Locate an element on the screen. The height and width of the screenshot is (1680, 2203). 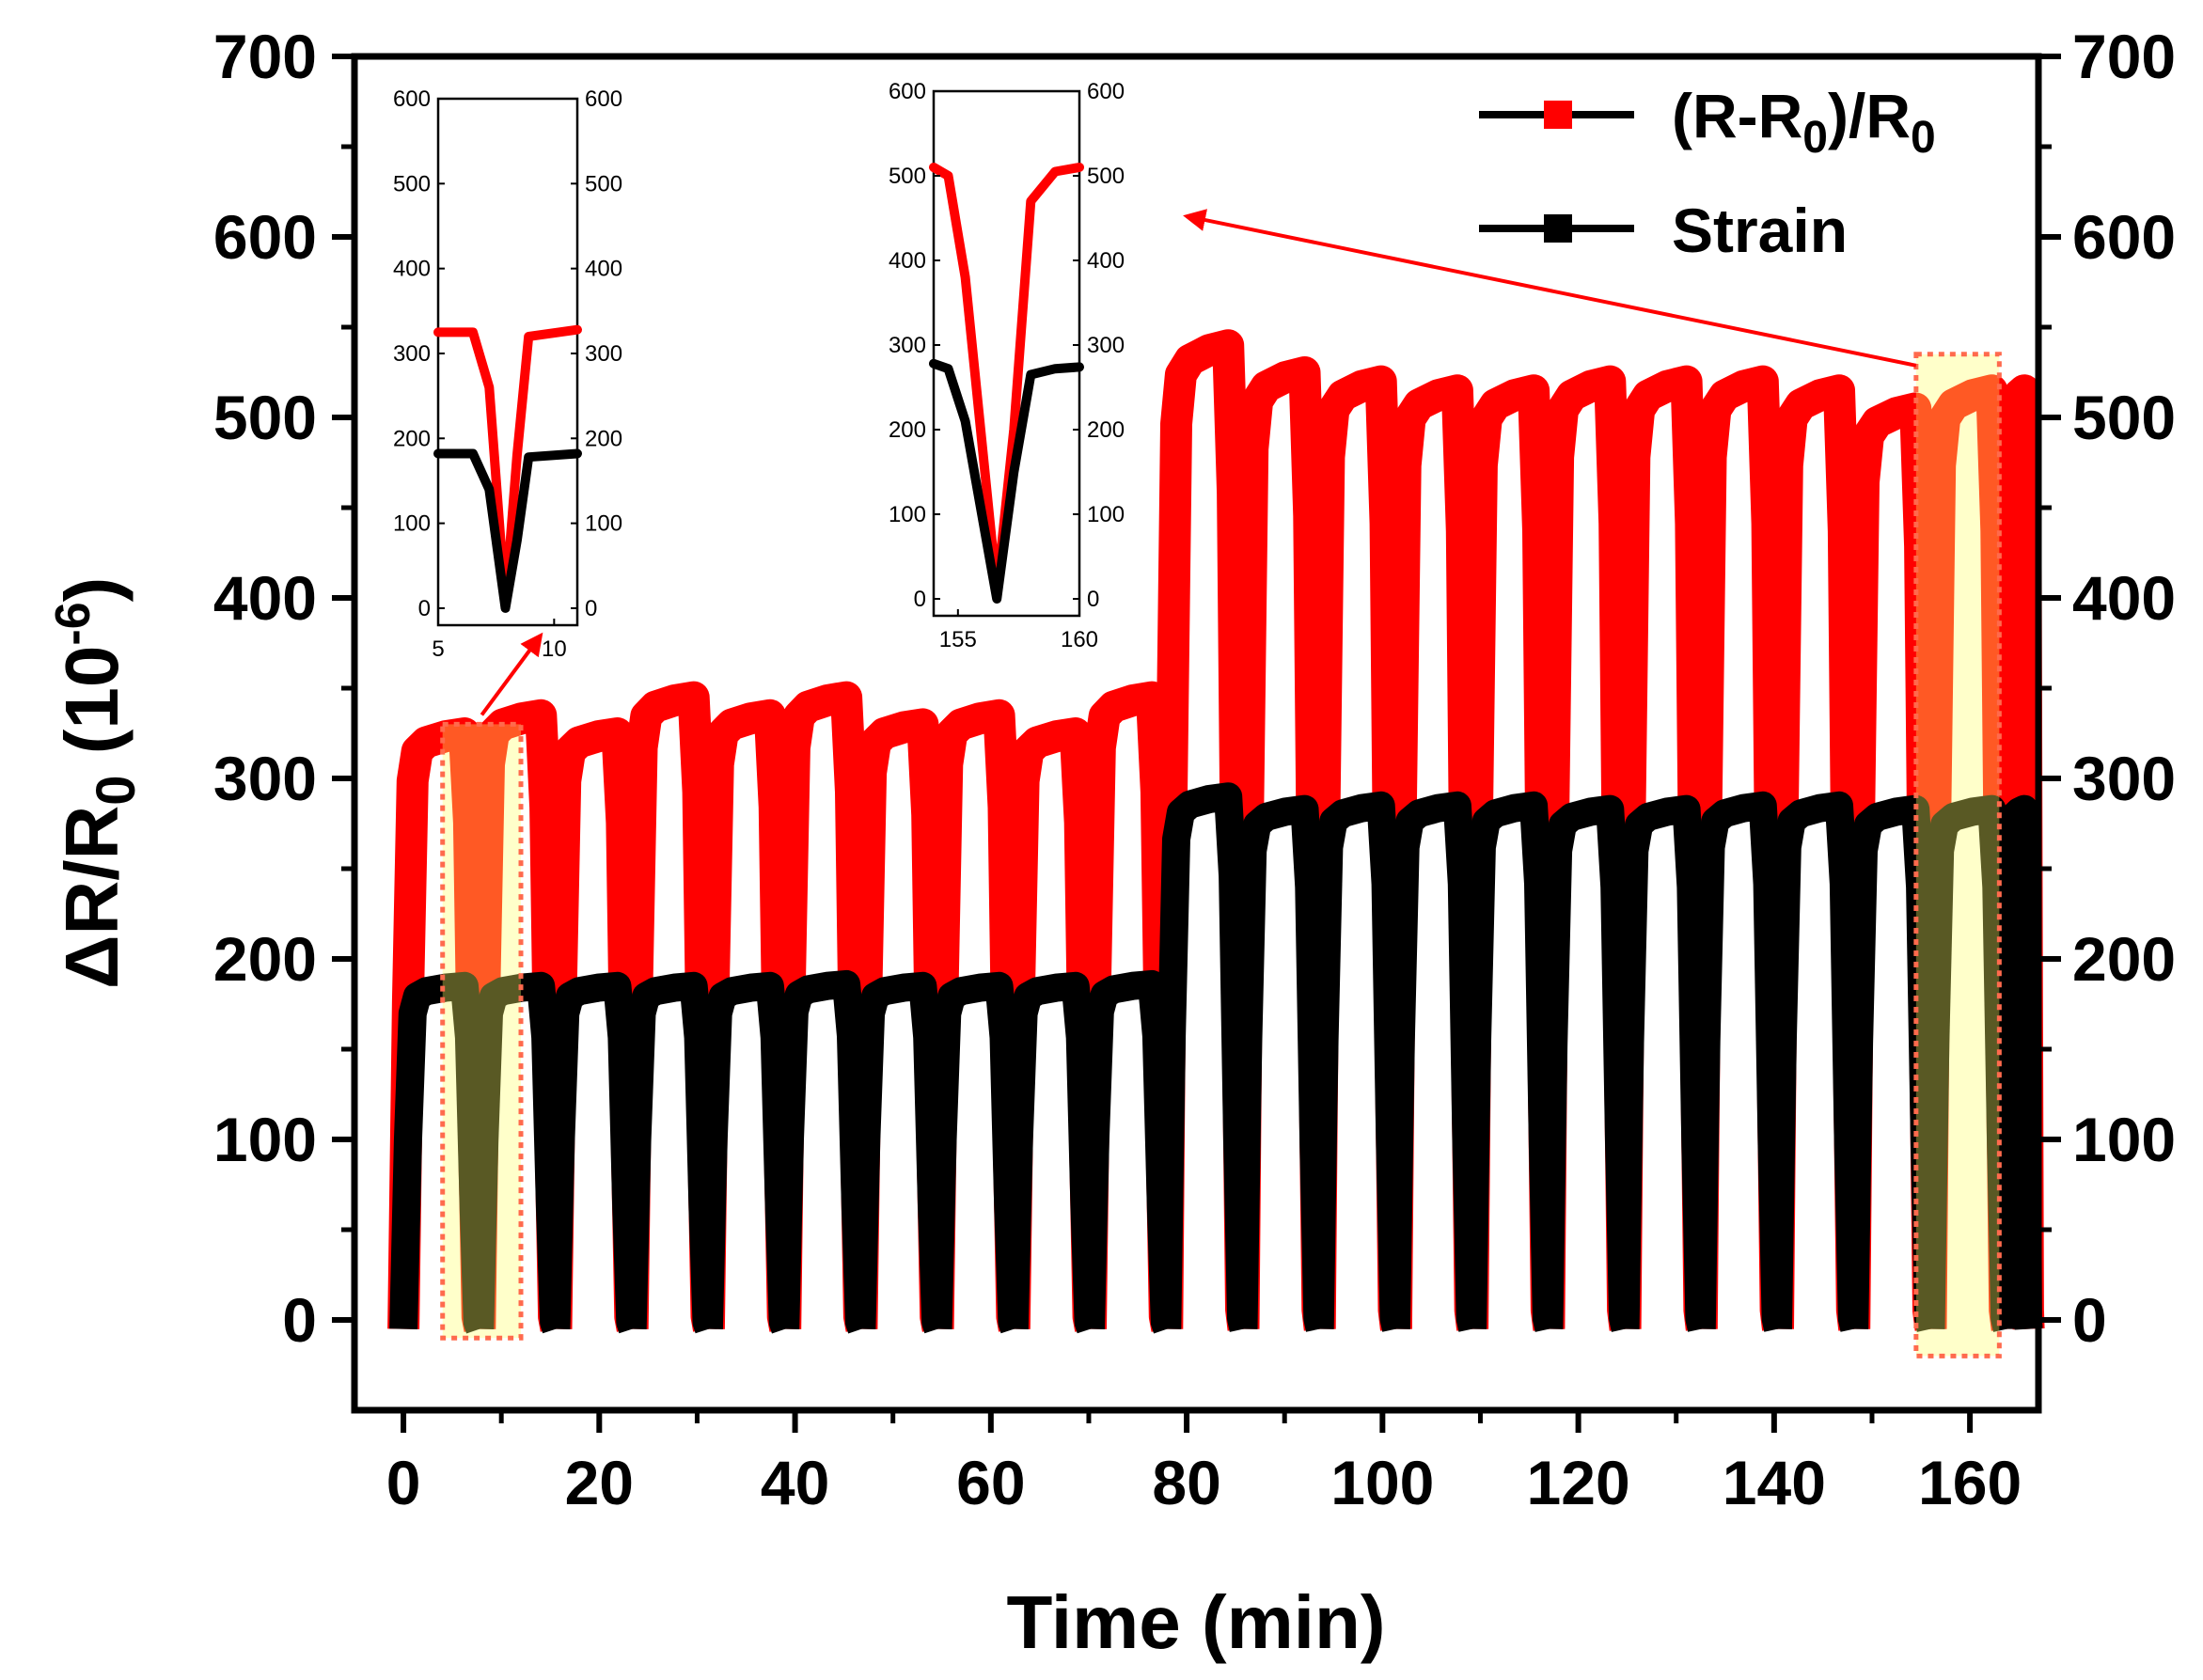
inset-right-y-tick-label-right: 100 is located at coordinates (1106, 514).